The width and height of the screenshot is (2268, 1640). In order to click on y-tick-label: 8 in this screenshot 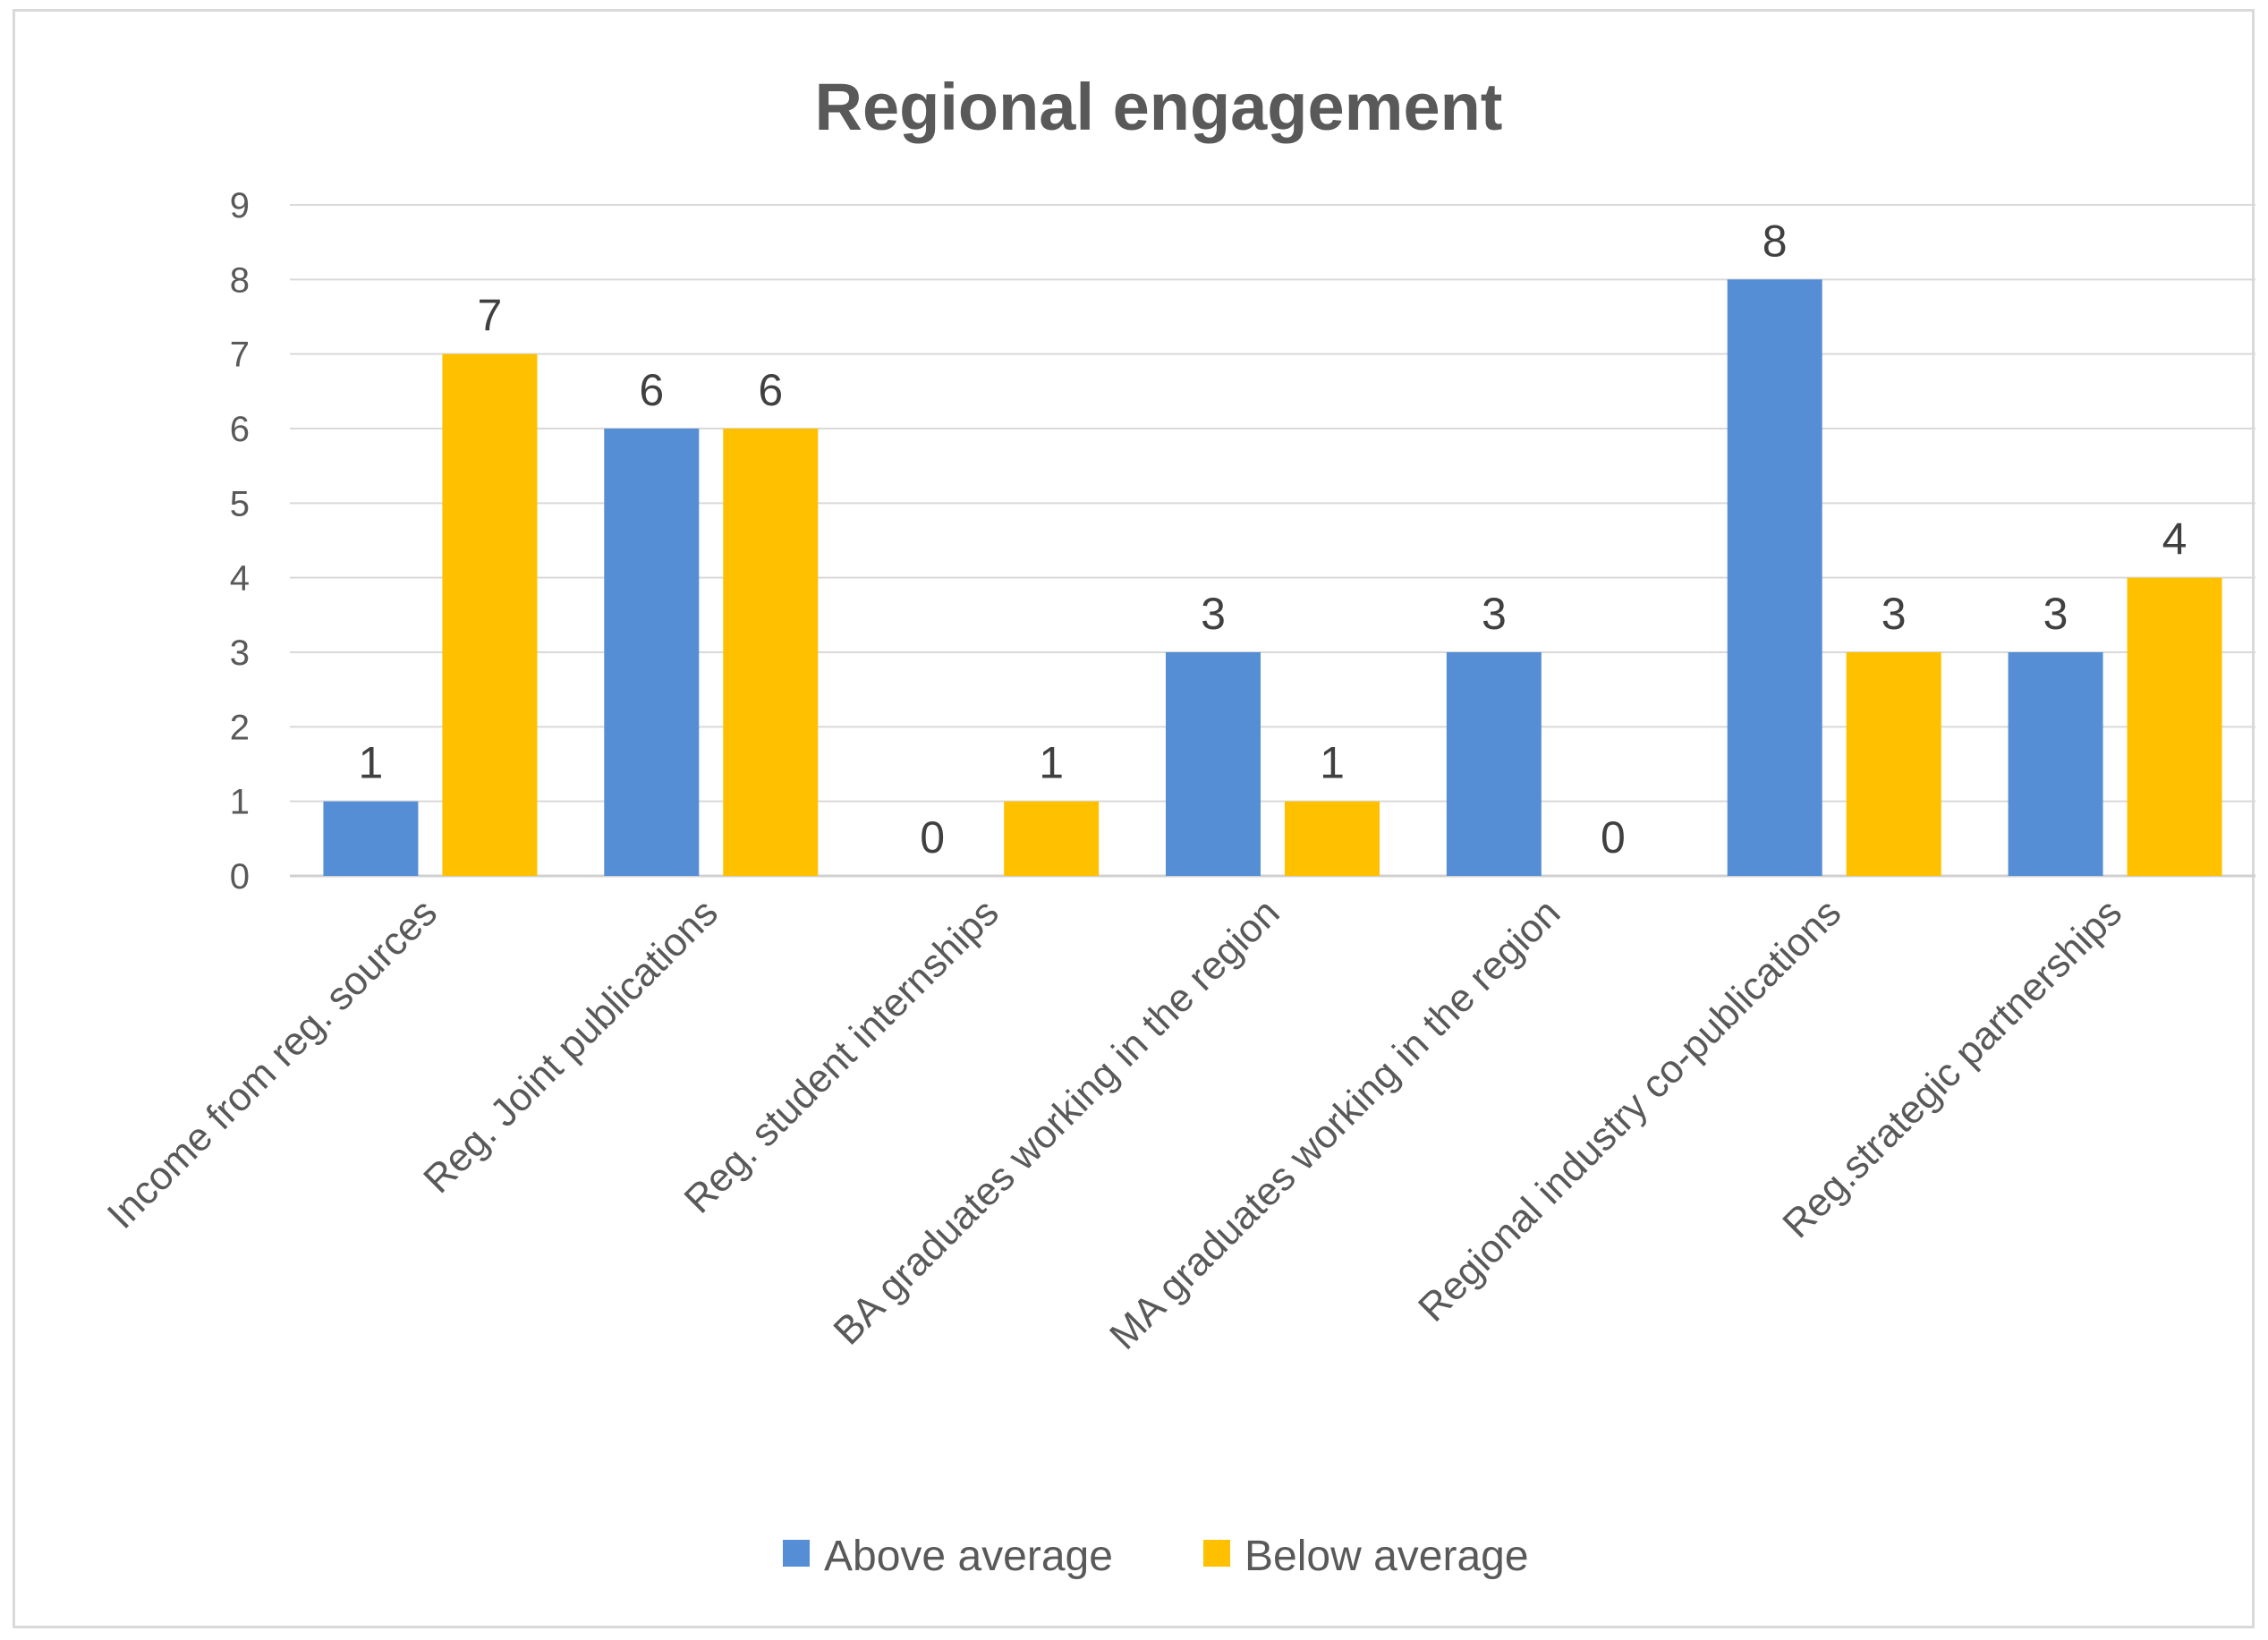, I will do `click(240, 280)`.